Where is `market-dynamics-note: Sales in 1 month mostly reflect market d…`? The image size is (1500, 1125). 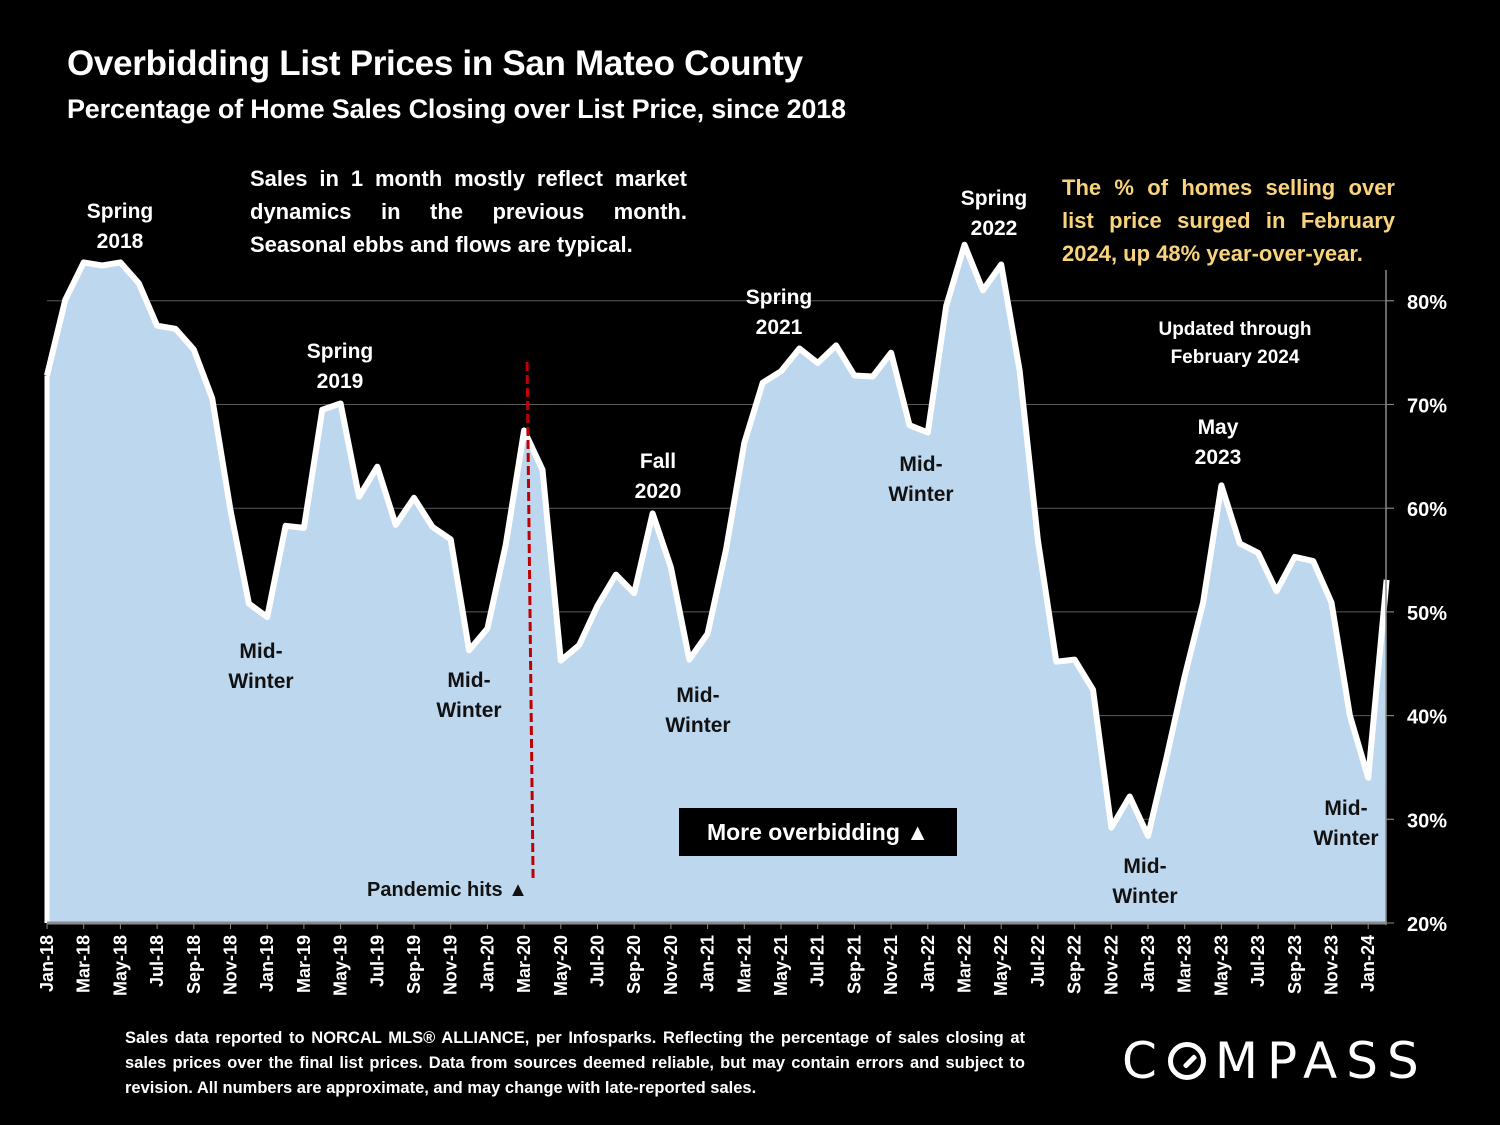
market-dynamics-note: Sales in 1 month mostly reflect market d… is located at coordinates (468, 211).